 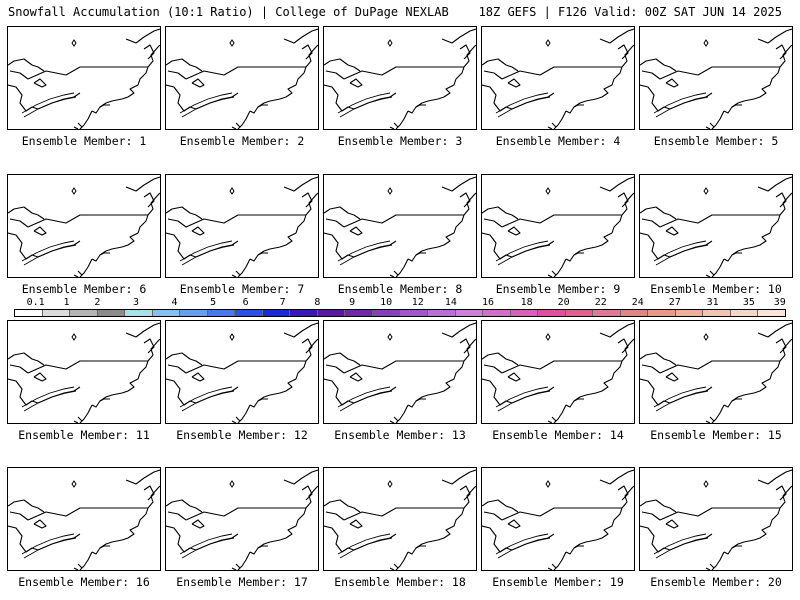 I want to click on ensemble-member-label: Ensemble Member: 13, so click(x=400, y=435).